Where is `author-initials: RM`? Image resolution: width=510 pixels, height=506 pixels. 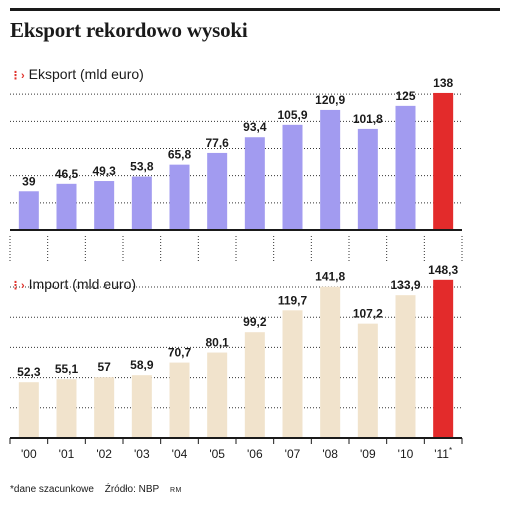 author-initials: RM is located at coordinates (175, 490).